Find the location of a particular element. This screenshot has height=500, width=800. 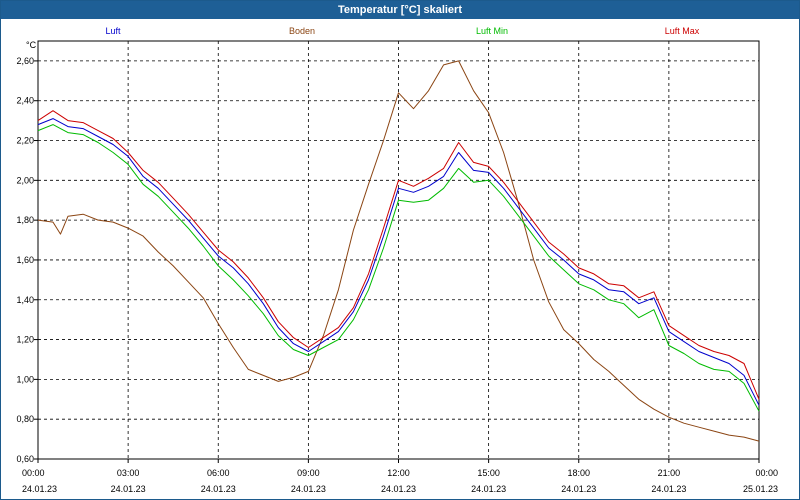

x-tick-label-time: 03:00 is located at coordinates (128, 473).